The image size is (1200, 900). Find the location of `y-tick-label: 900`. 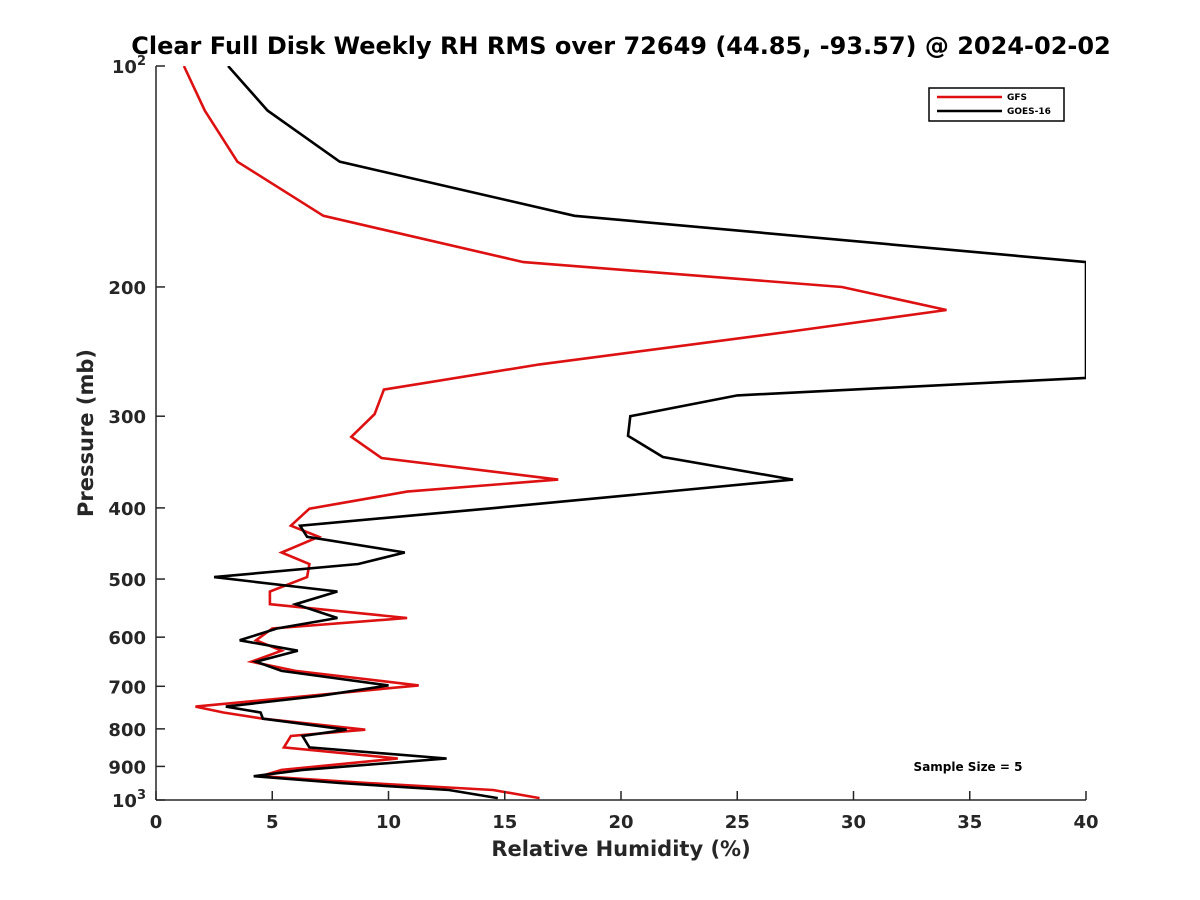

y-tick-label: 900 is located at coordinates (127, 767).